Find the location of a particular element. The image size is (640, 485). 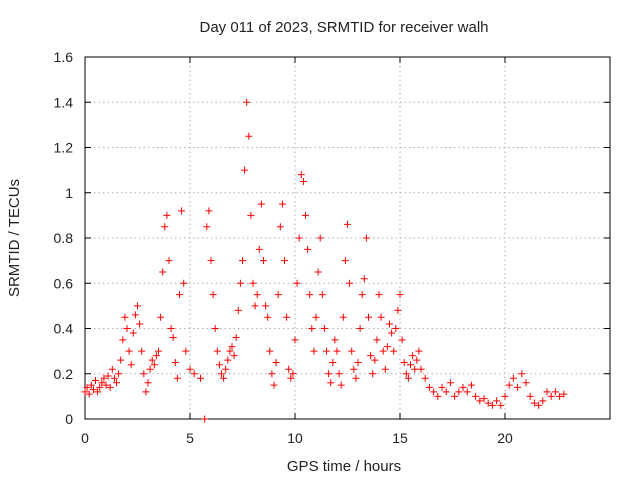

y-tick-label: 1 is located at coordinates (69, 193).